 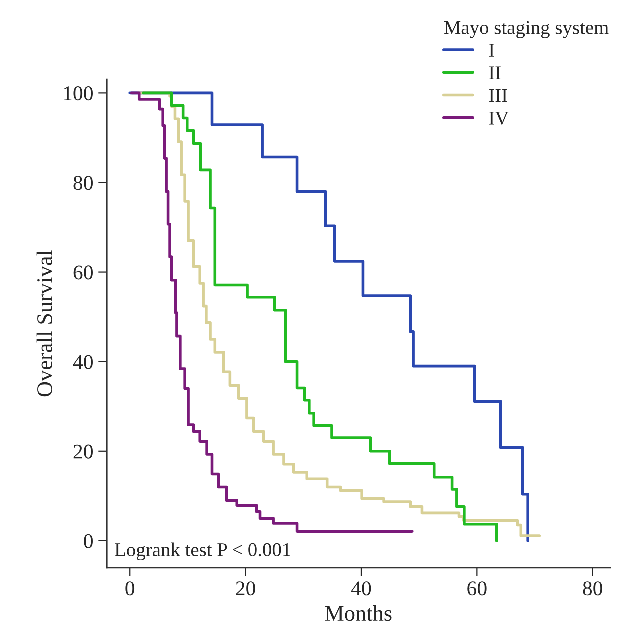 What do you see at coordinates (498, 95) in the screenshot?
I see `legend-label: III` at bounding box center [498, 95].